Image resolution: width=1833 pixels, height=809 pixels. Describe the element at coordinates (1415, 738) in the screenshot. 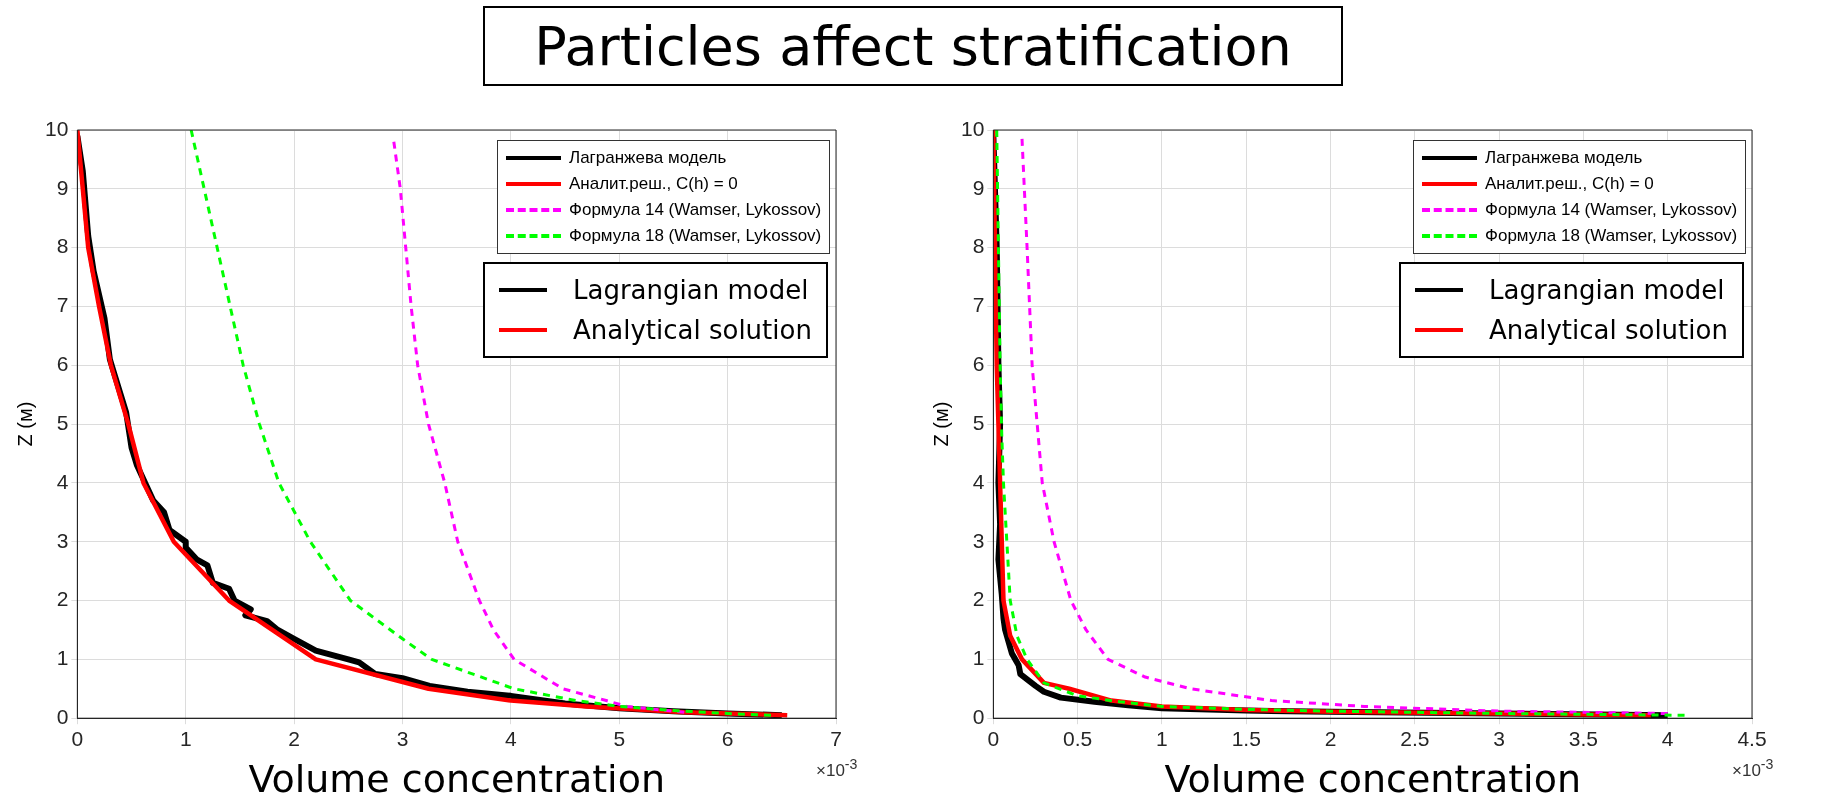

I see `x-tick-label: 2.5` at that location.